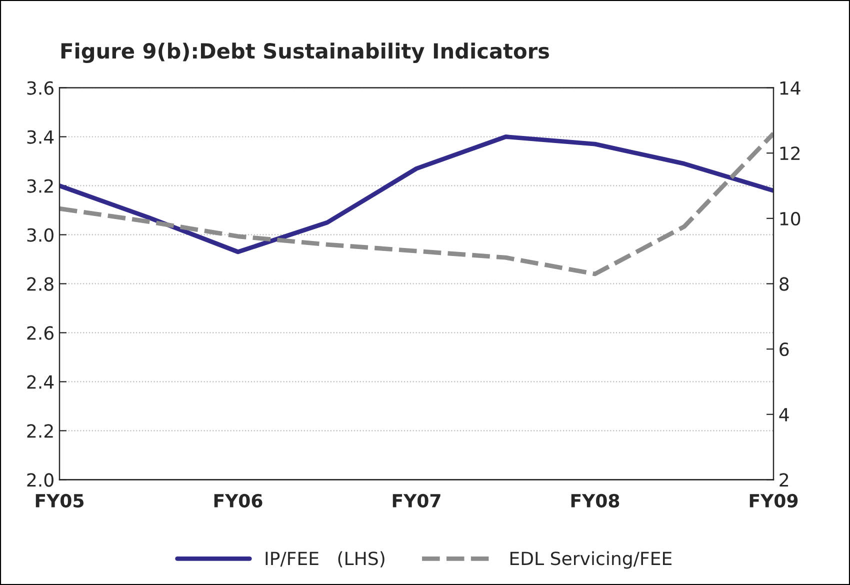 This screenshot has height=585, width=850. What do you see at coordinates (40, 382) in the screenshot?
I see `y-tick-label: 2.4` at bounding box center [40, 382].